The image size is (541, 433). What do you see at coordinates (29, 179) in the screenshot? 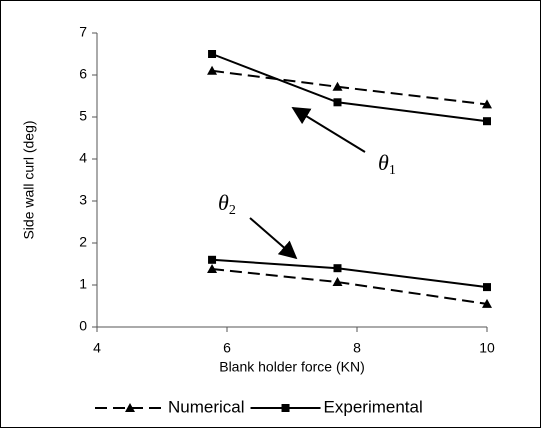
I see `y-axis-label: Side wall curl (deg)` at bounding box center [29, 179].